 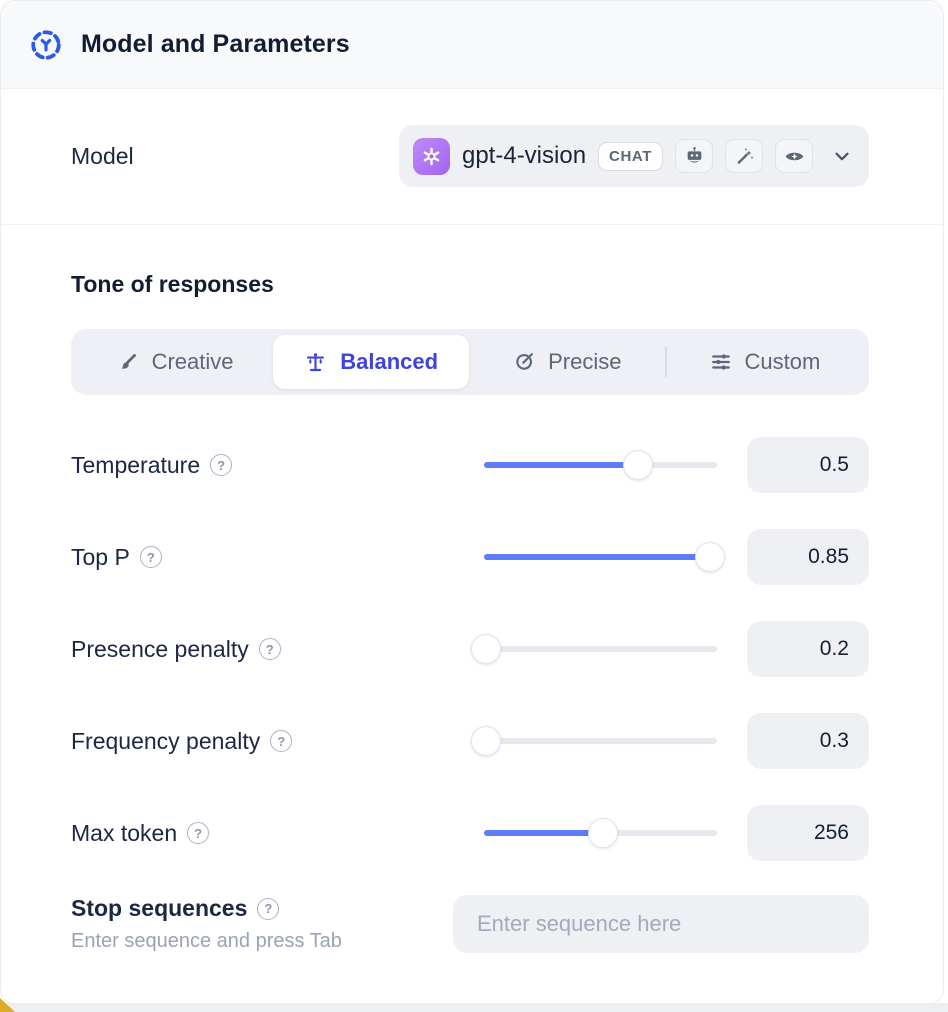 What do you see at coordinates (524, 362) in the screenshot?
I see `target-arrow-icon` at bounding box center [524, 362].